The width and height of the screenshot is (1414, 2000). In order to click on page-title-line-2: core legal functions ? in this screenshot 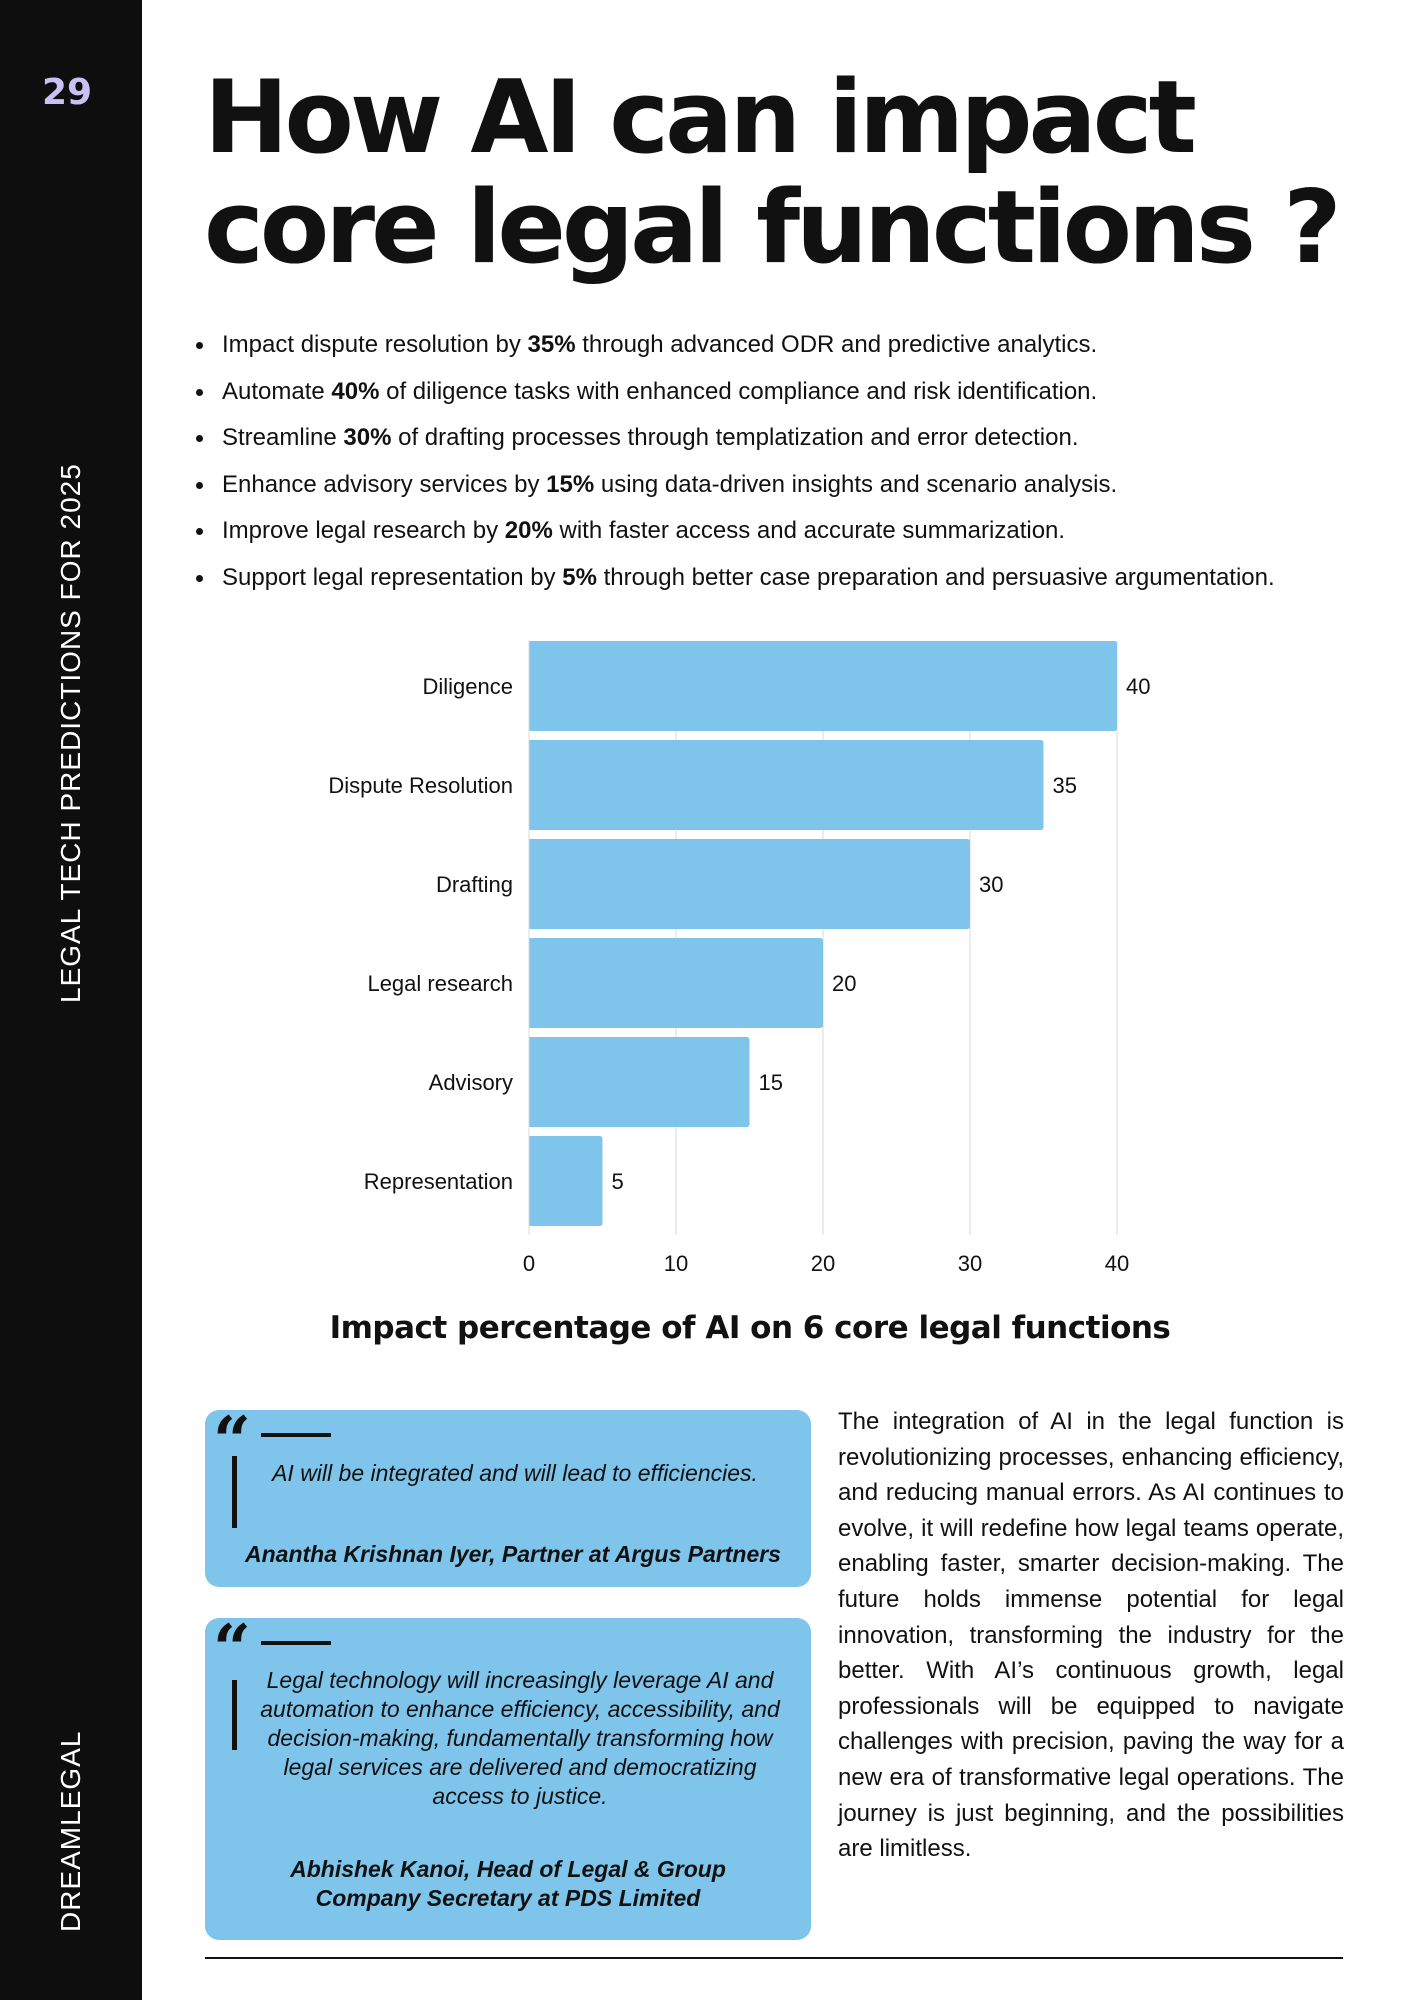, I will do `click(773, 227)`.